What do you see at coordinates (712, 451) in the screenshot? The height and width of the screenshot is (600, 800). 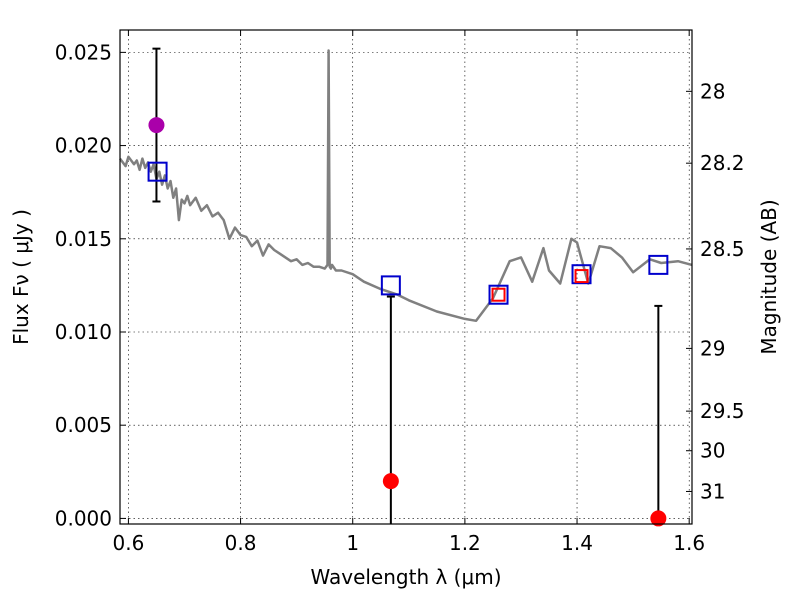 I see `y2-tick-label: 30` at bounding box center [712, 451].